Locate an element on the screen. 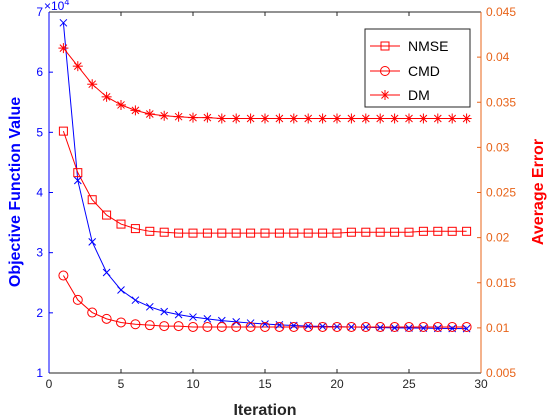 The image size is (548, 420). right-y-tick-label: 0.025 is located at coordinates (501, 193).